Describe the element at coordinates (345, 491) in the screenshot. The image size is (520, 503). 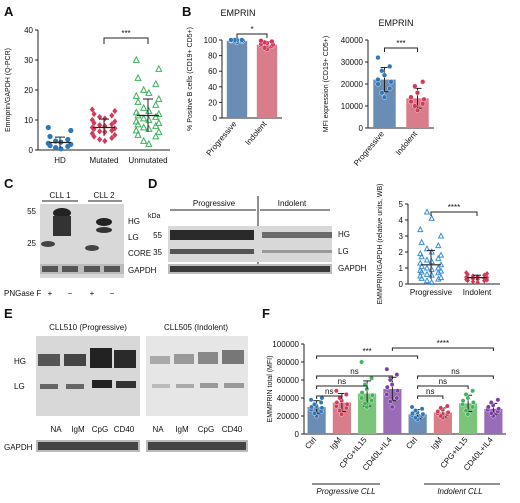
I see `panel-f-group-progressive: Progressive CLL` at that location.